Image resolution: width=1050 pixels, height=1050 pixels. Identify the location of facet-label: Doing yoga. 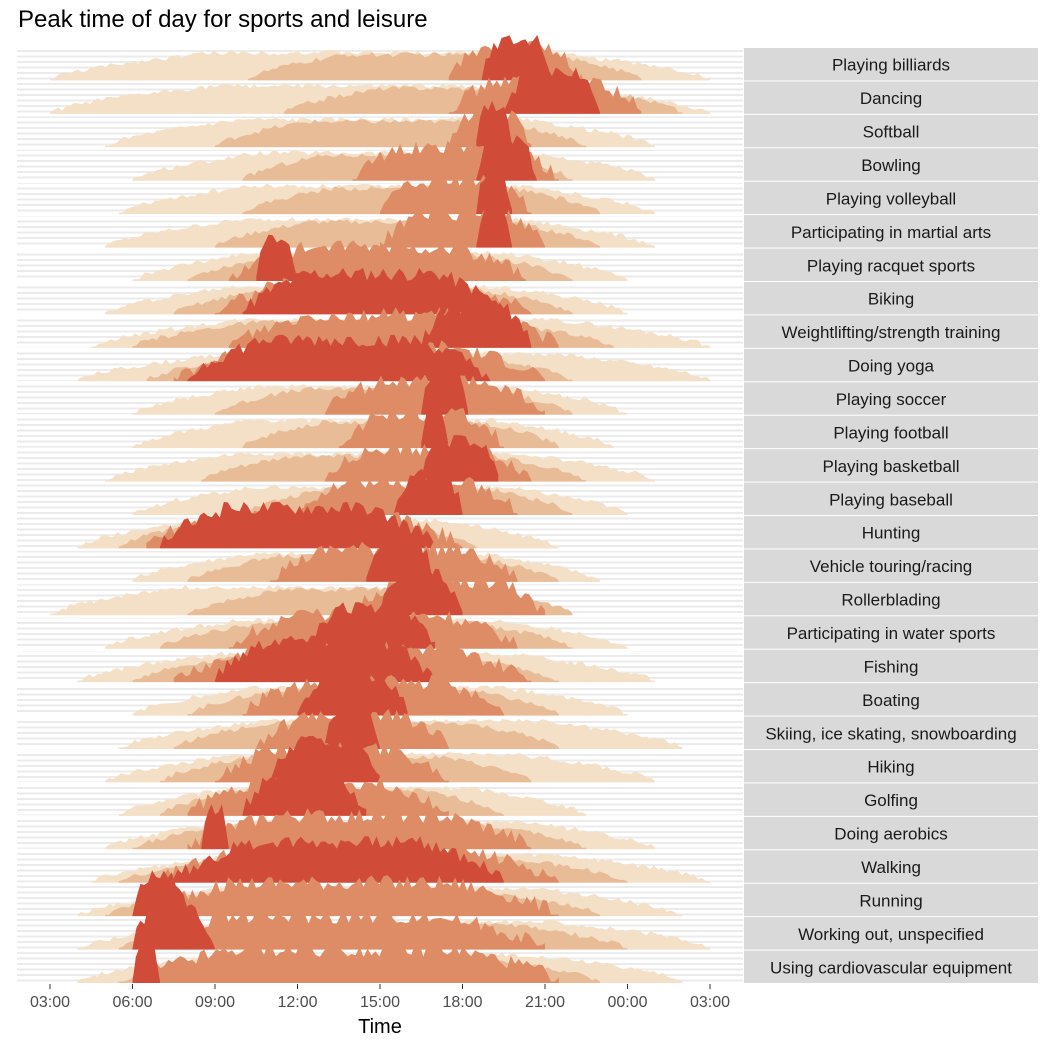
(891, 366).